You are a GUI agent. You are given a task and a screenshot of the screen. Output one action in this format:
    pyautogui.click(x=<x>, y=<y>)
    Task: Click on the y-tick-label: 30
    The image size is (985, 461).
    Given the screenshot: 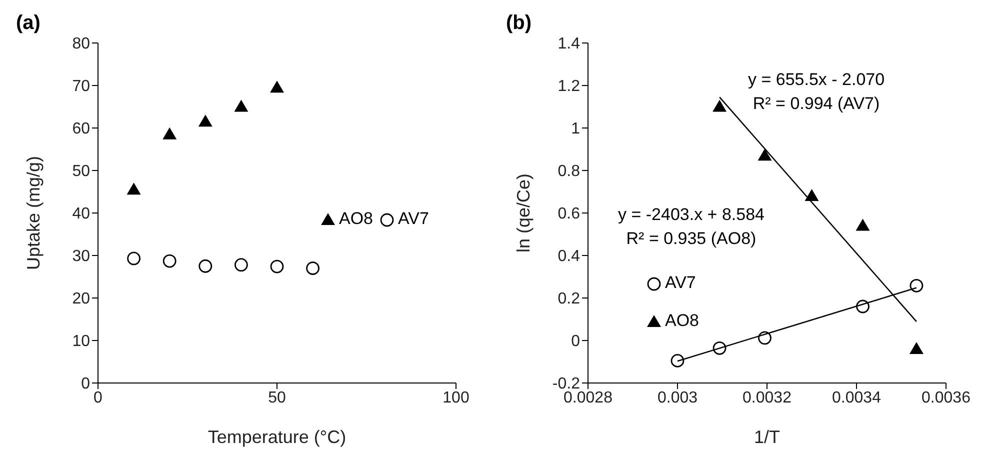 What is the action you would take?
    pyautogui.click(x=81, y=257)
    